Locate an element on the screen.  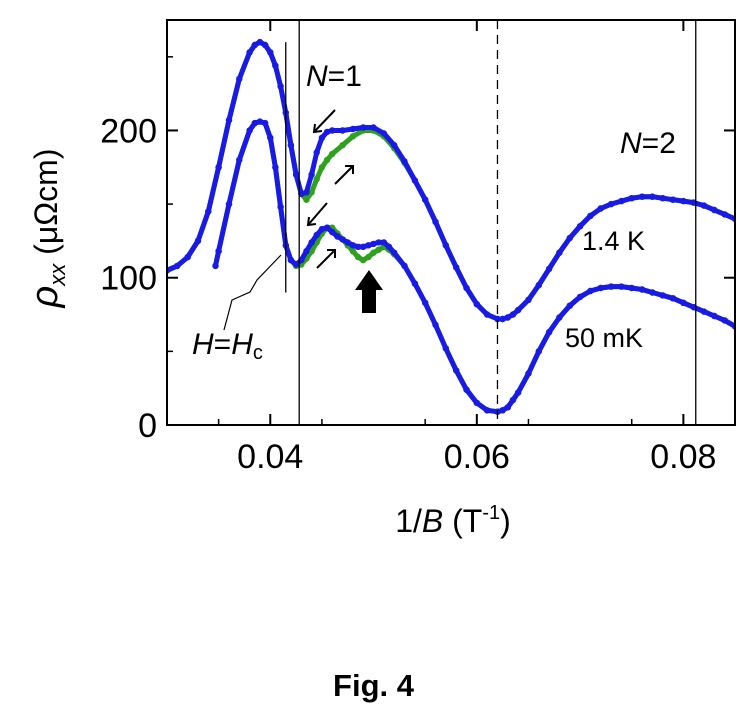
figure-label: Fig. 4 is located at coordinates (373, 685).